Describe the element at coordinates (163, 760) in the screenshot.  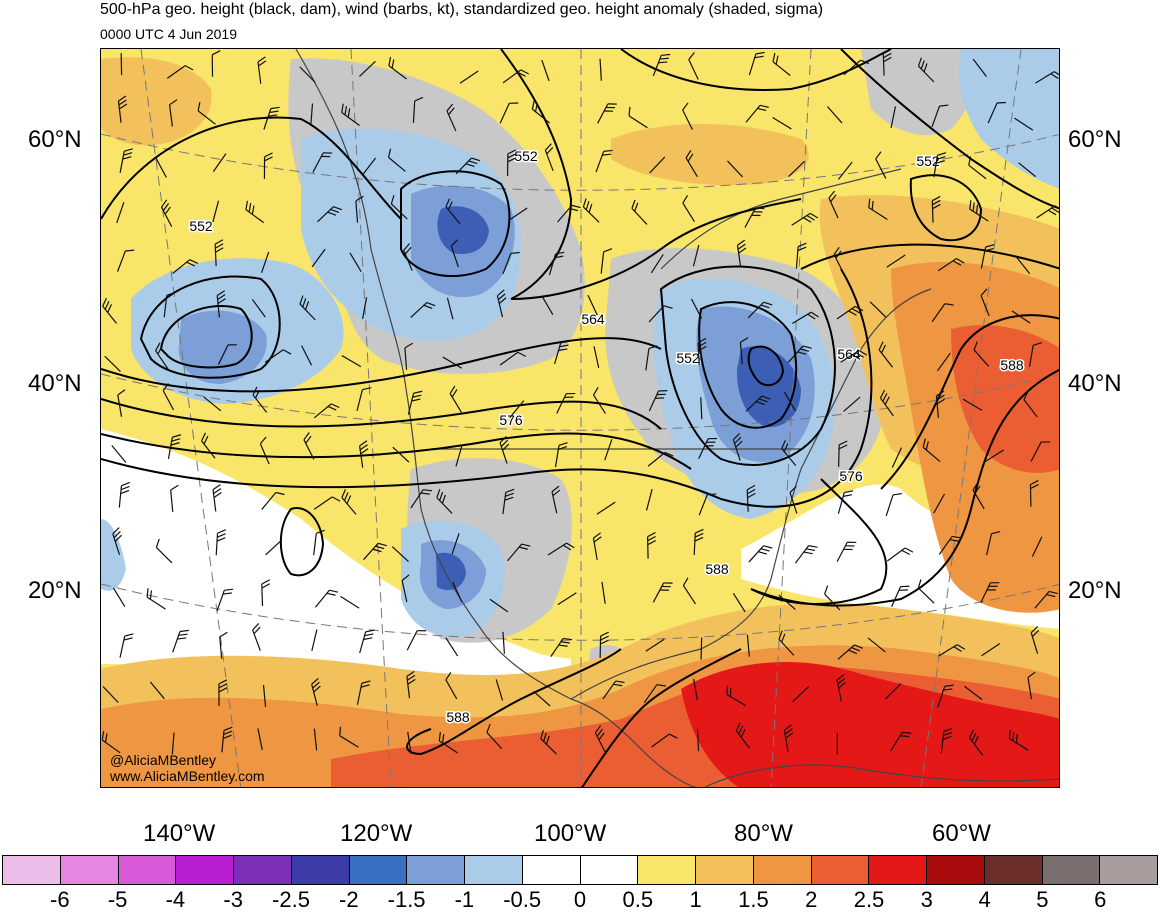
I see `credit-handle: @AliciaMBentley` at that location.